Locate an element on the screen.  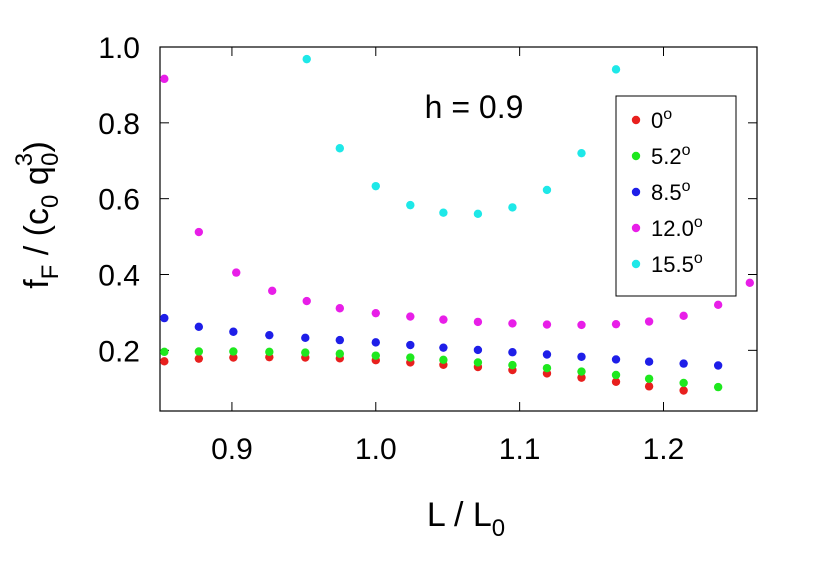
x-axis-title: L / L0 is located at coordinates (466, 519).